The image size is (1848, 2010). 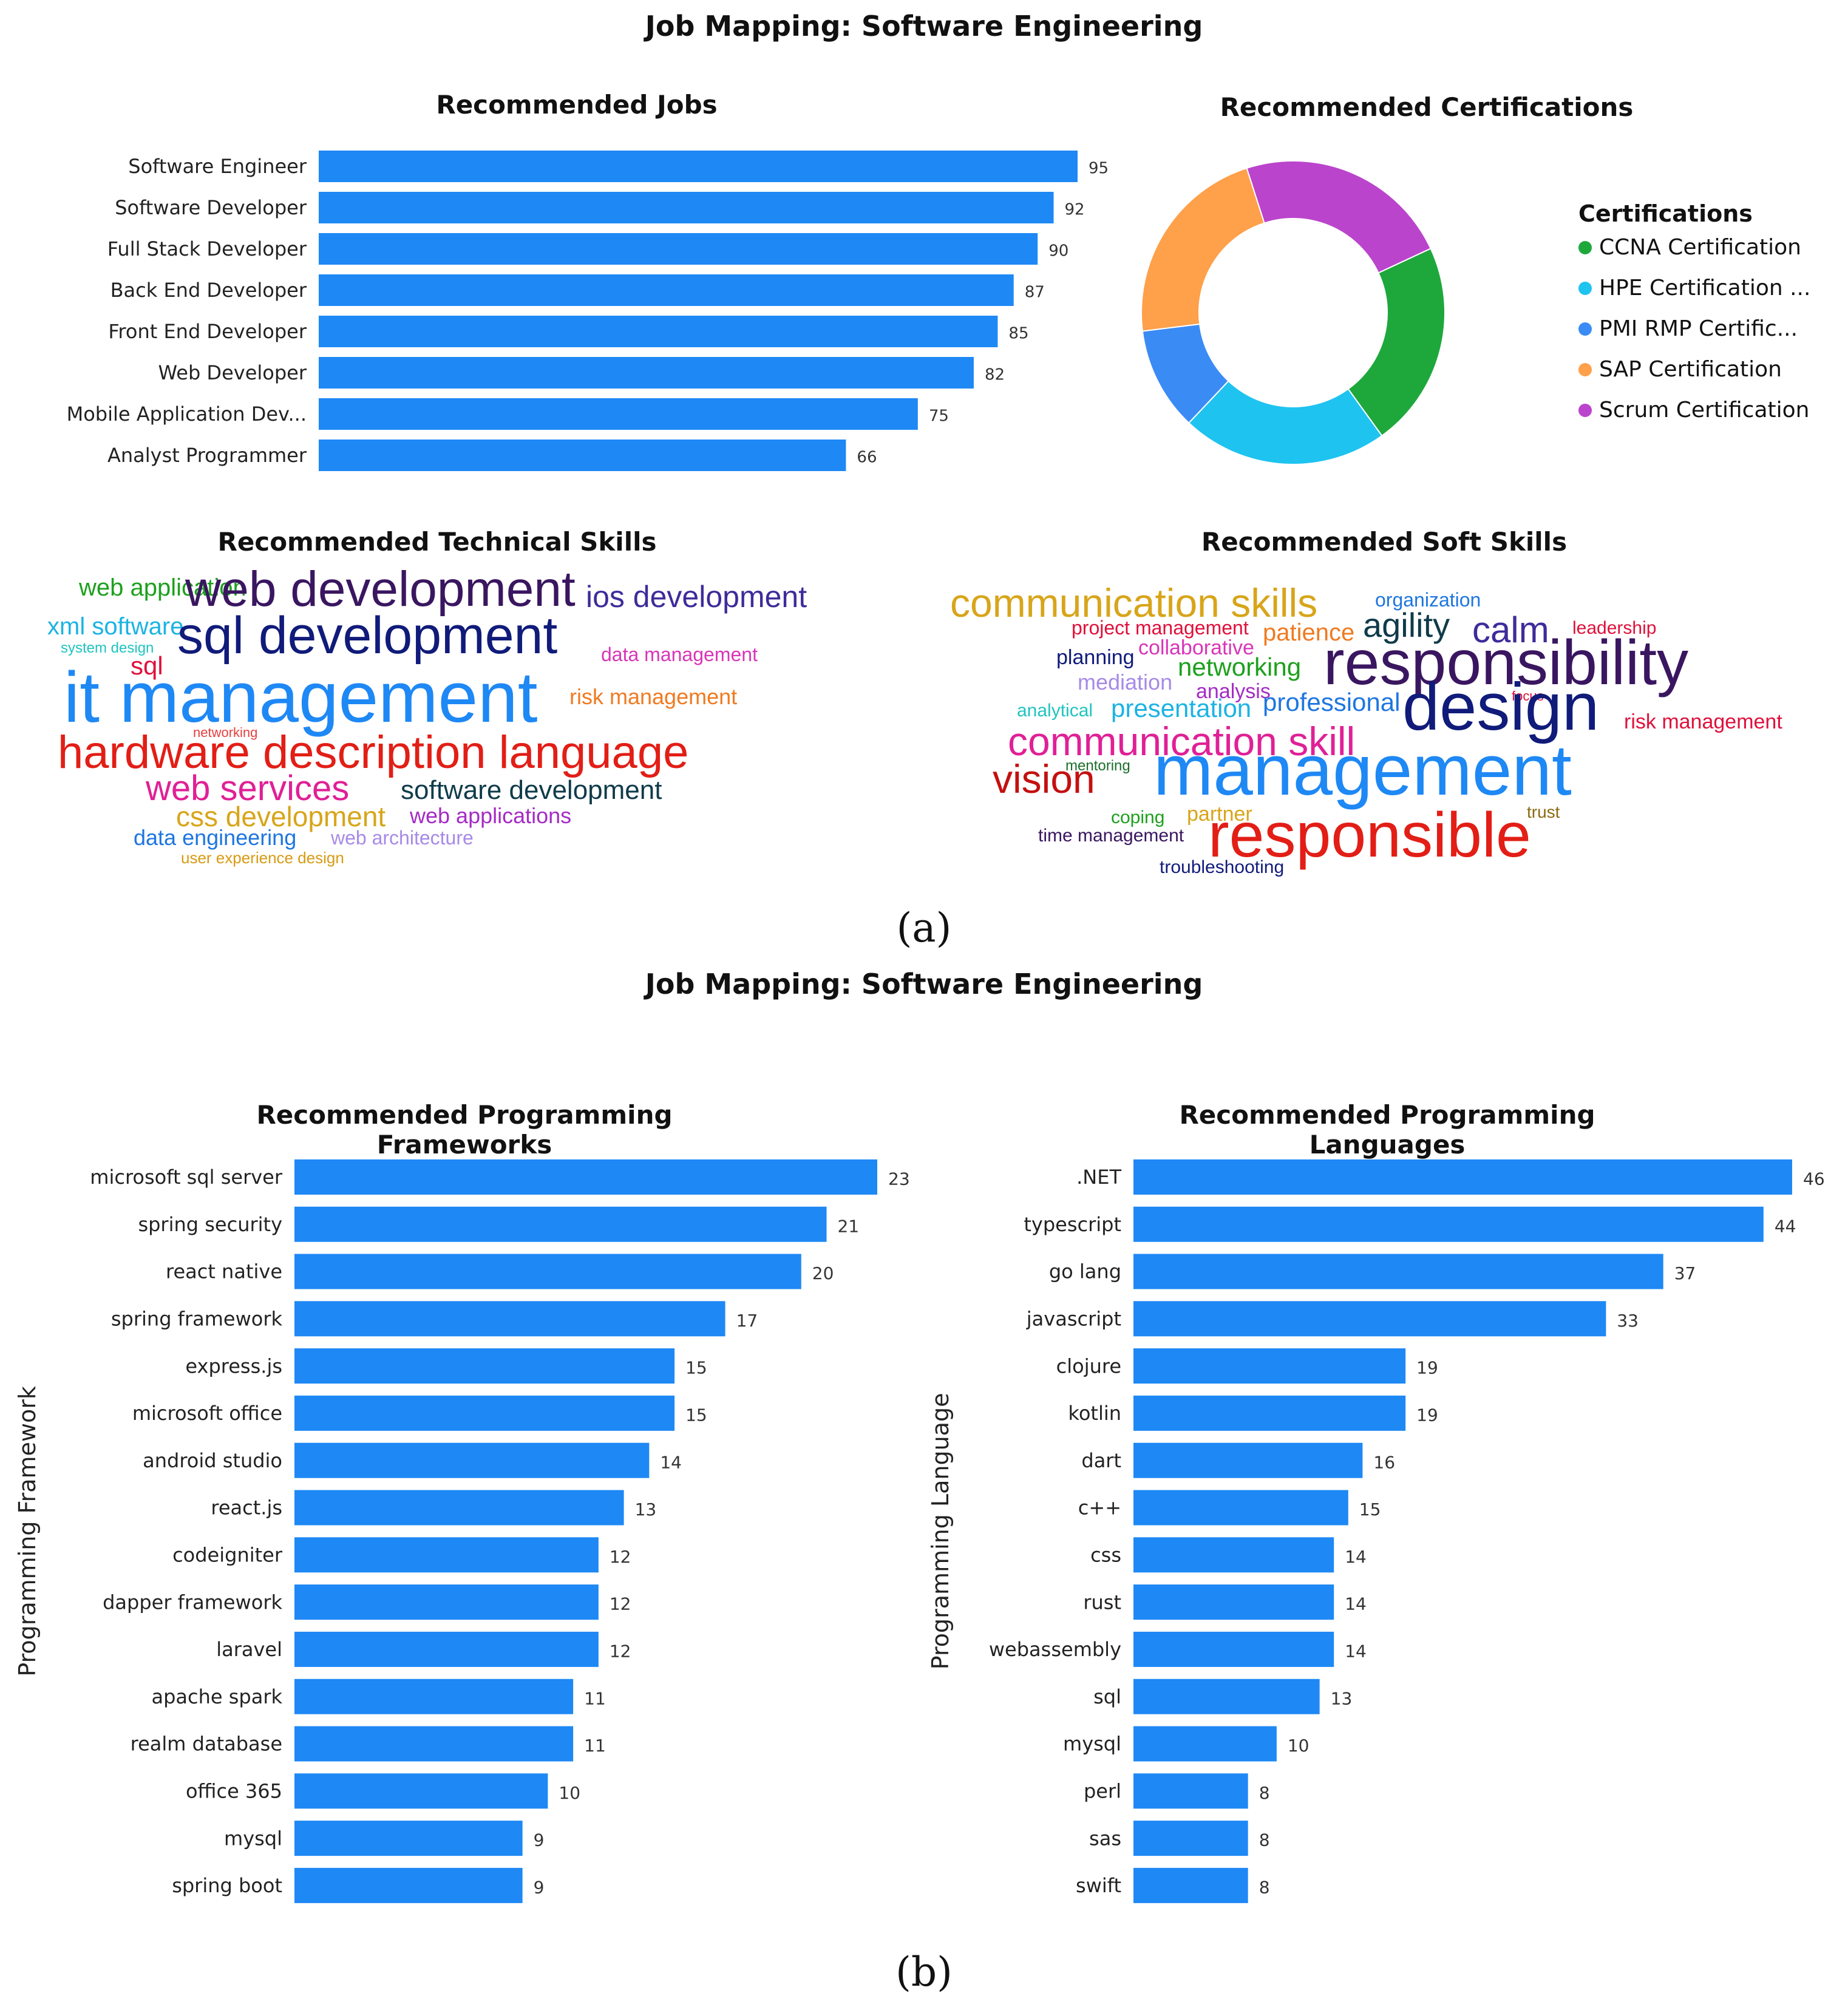 What do you see at coordinates (1099, 169) in the screenshot?
I see `value-label: 95` at bounding box center [1099, 169].